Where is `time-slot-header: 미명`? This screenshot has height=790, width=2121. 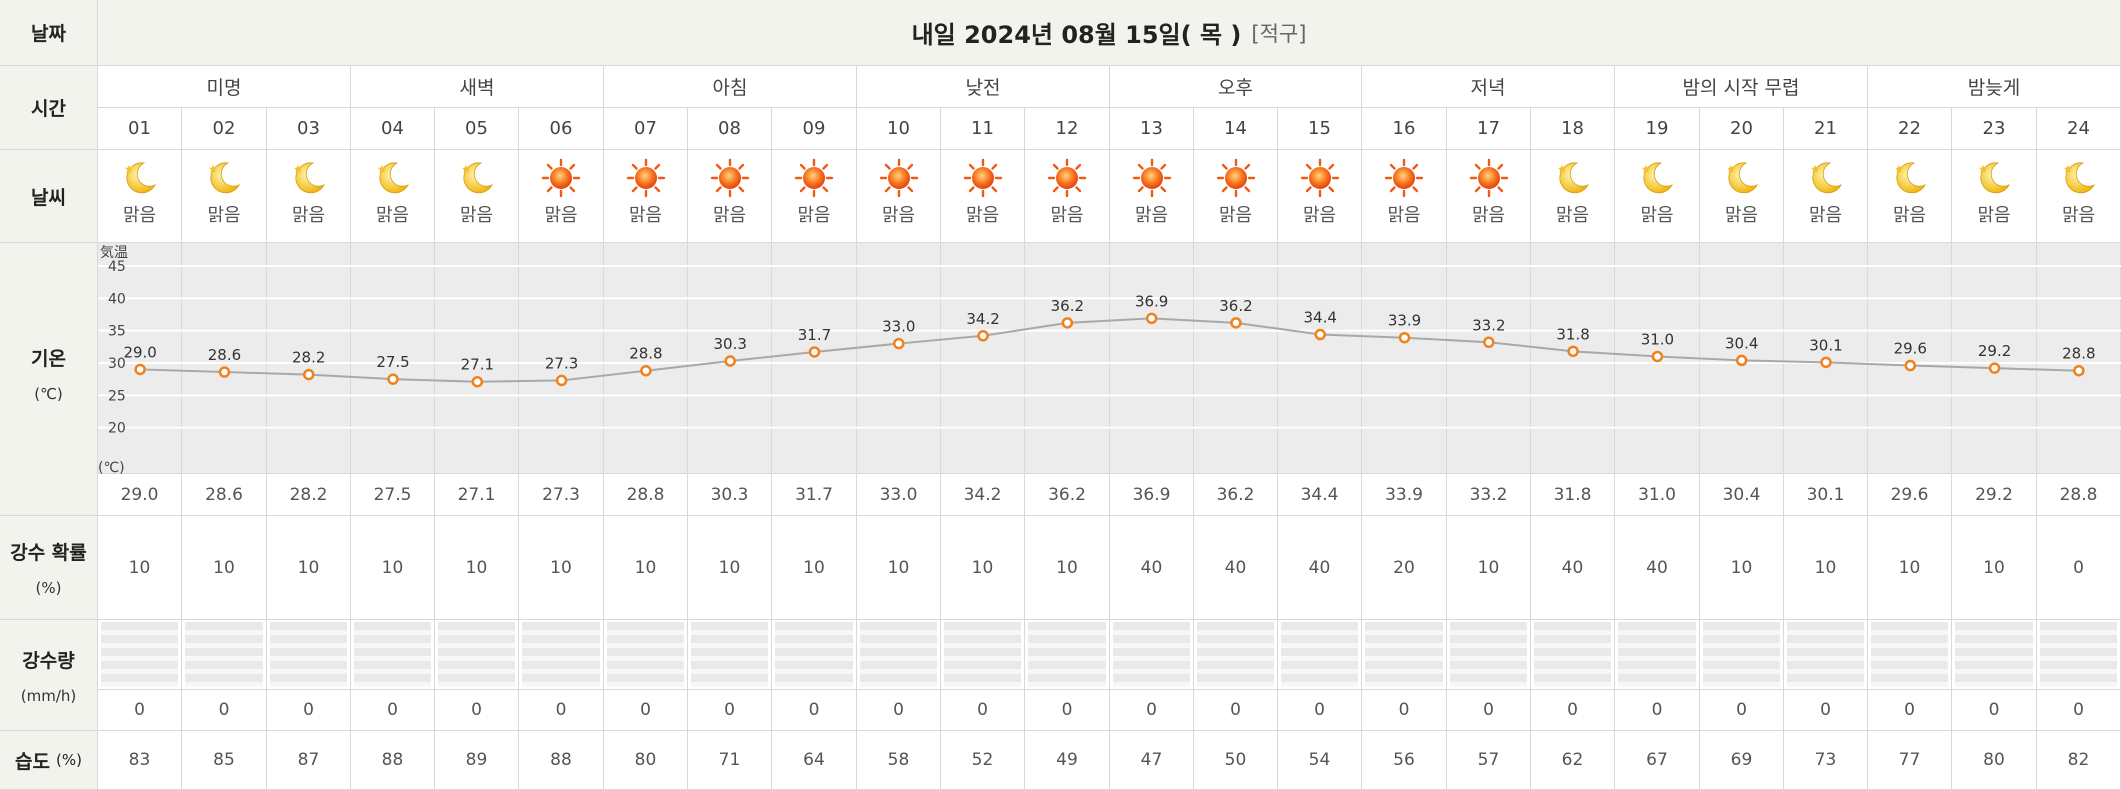
time-slot-header: 미명 is located at coordinates (224, 87).